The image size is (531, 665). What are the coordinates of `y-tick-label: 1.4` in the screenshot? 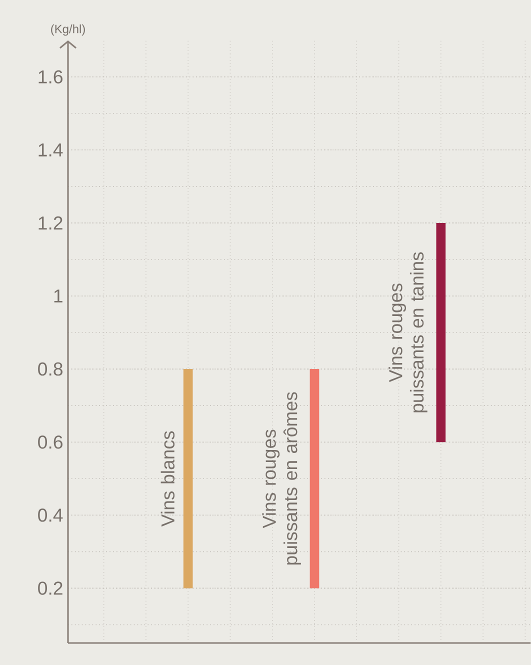 It's located at (50, 149).